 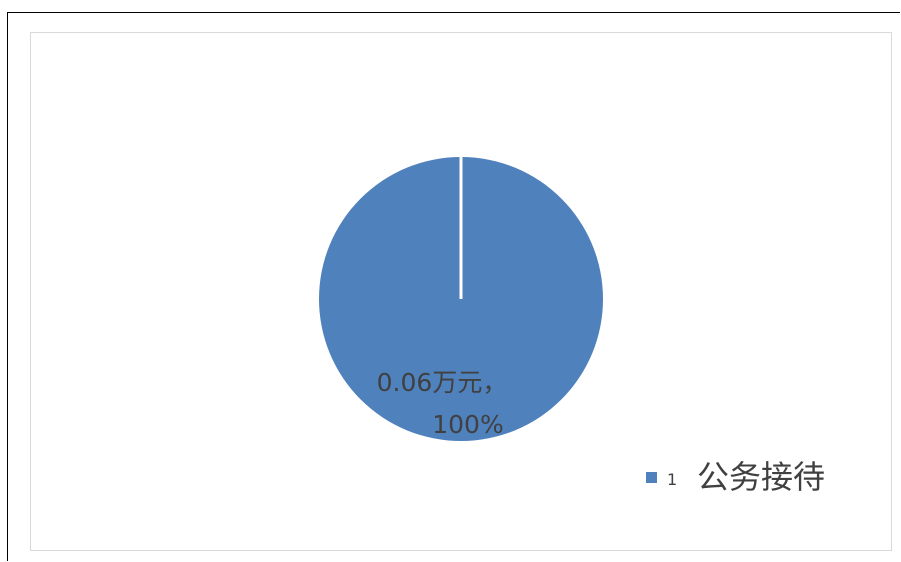 I want to click on slice-data-label-value: 0.06万元，, so click(x=442, y=382).